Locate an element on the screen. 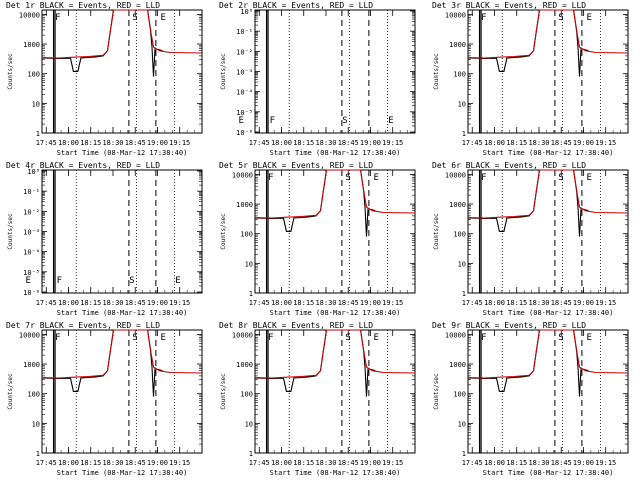 The width and height of the screenshot is (640, 480). y-tick-label: 10⁻⁴ is located at coordinates (244, 93).